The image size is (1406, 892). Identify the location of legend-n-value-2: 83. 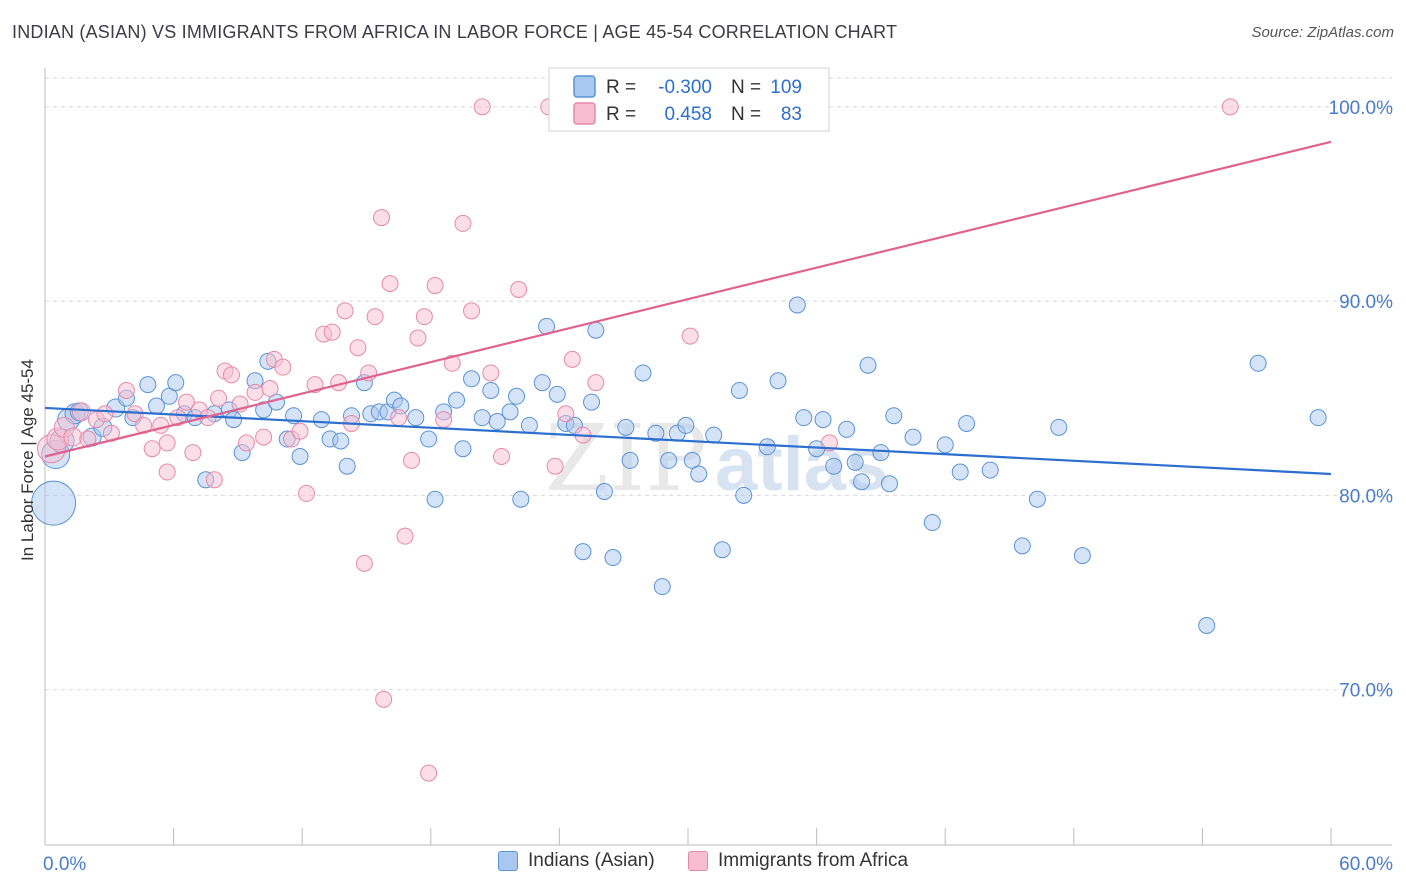
(791, 114).